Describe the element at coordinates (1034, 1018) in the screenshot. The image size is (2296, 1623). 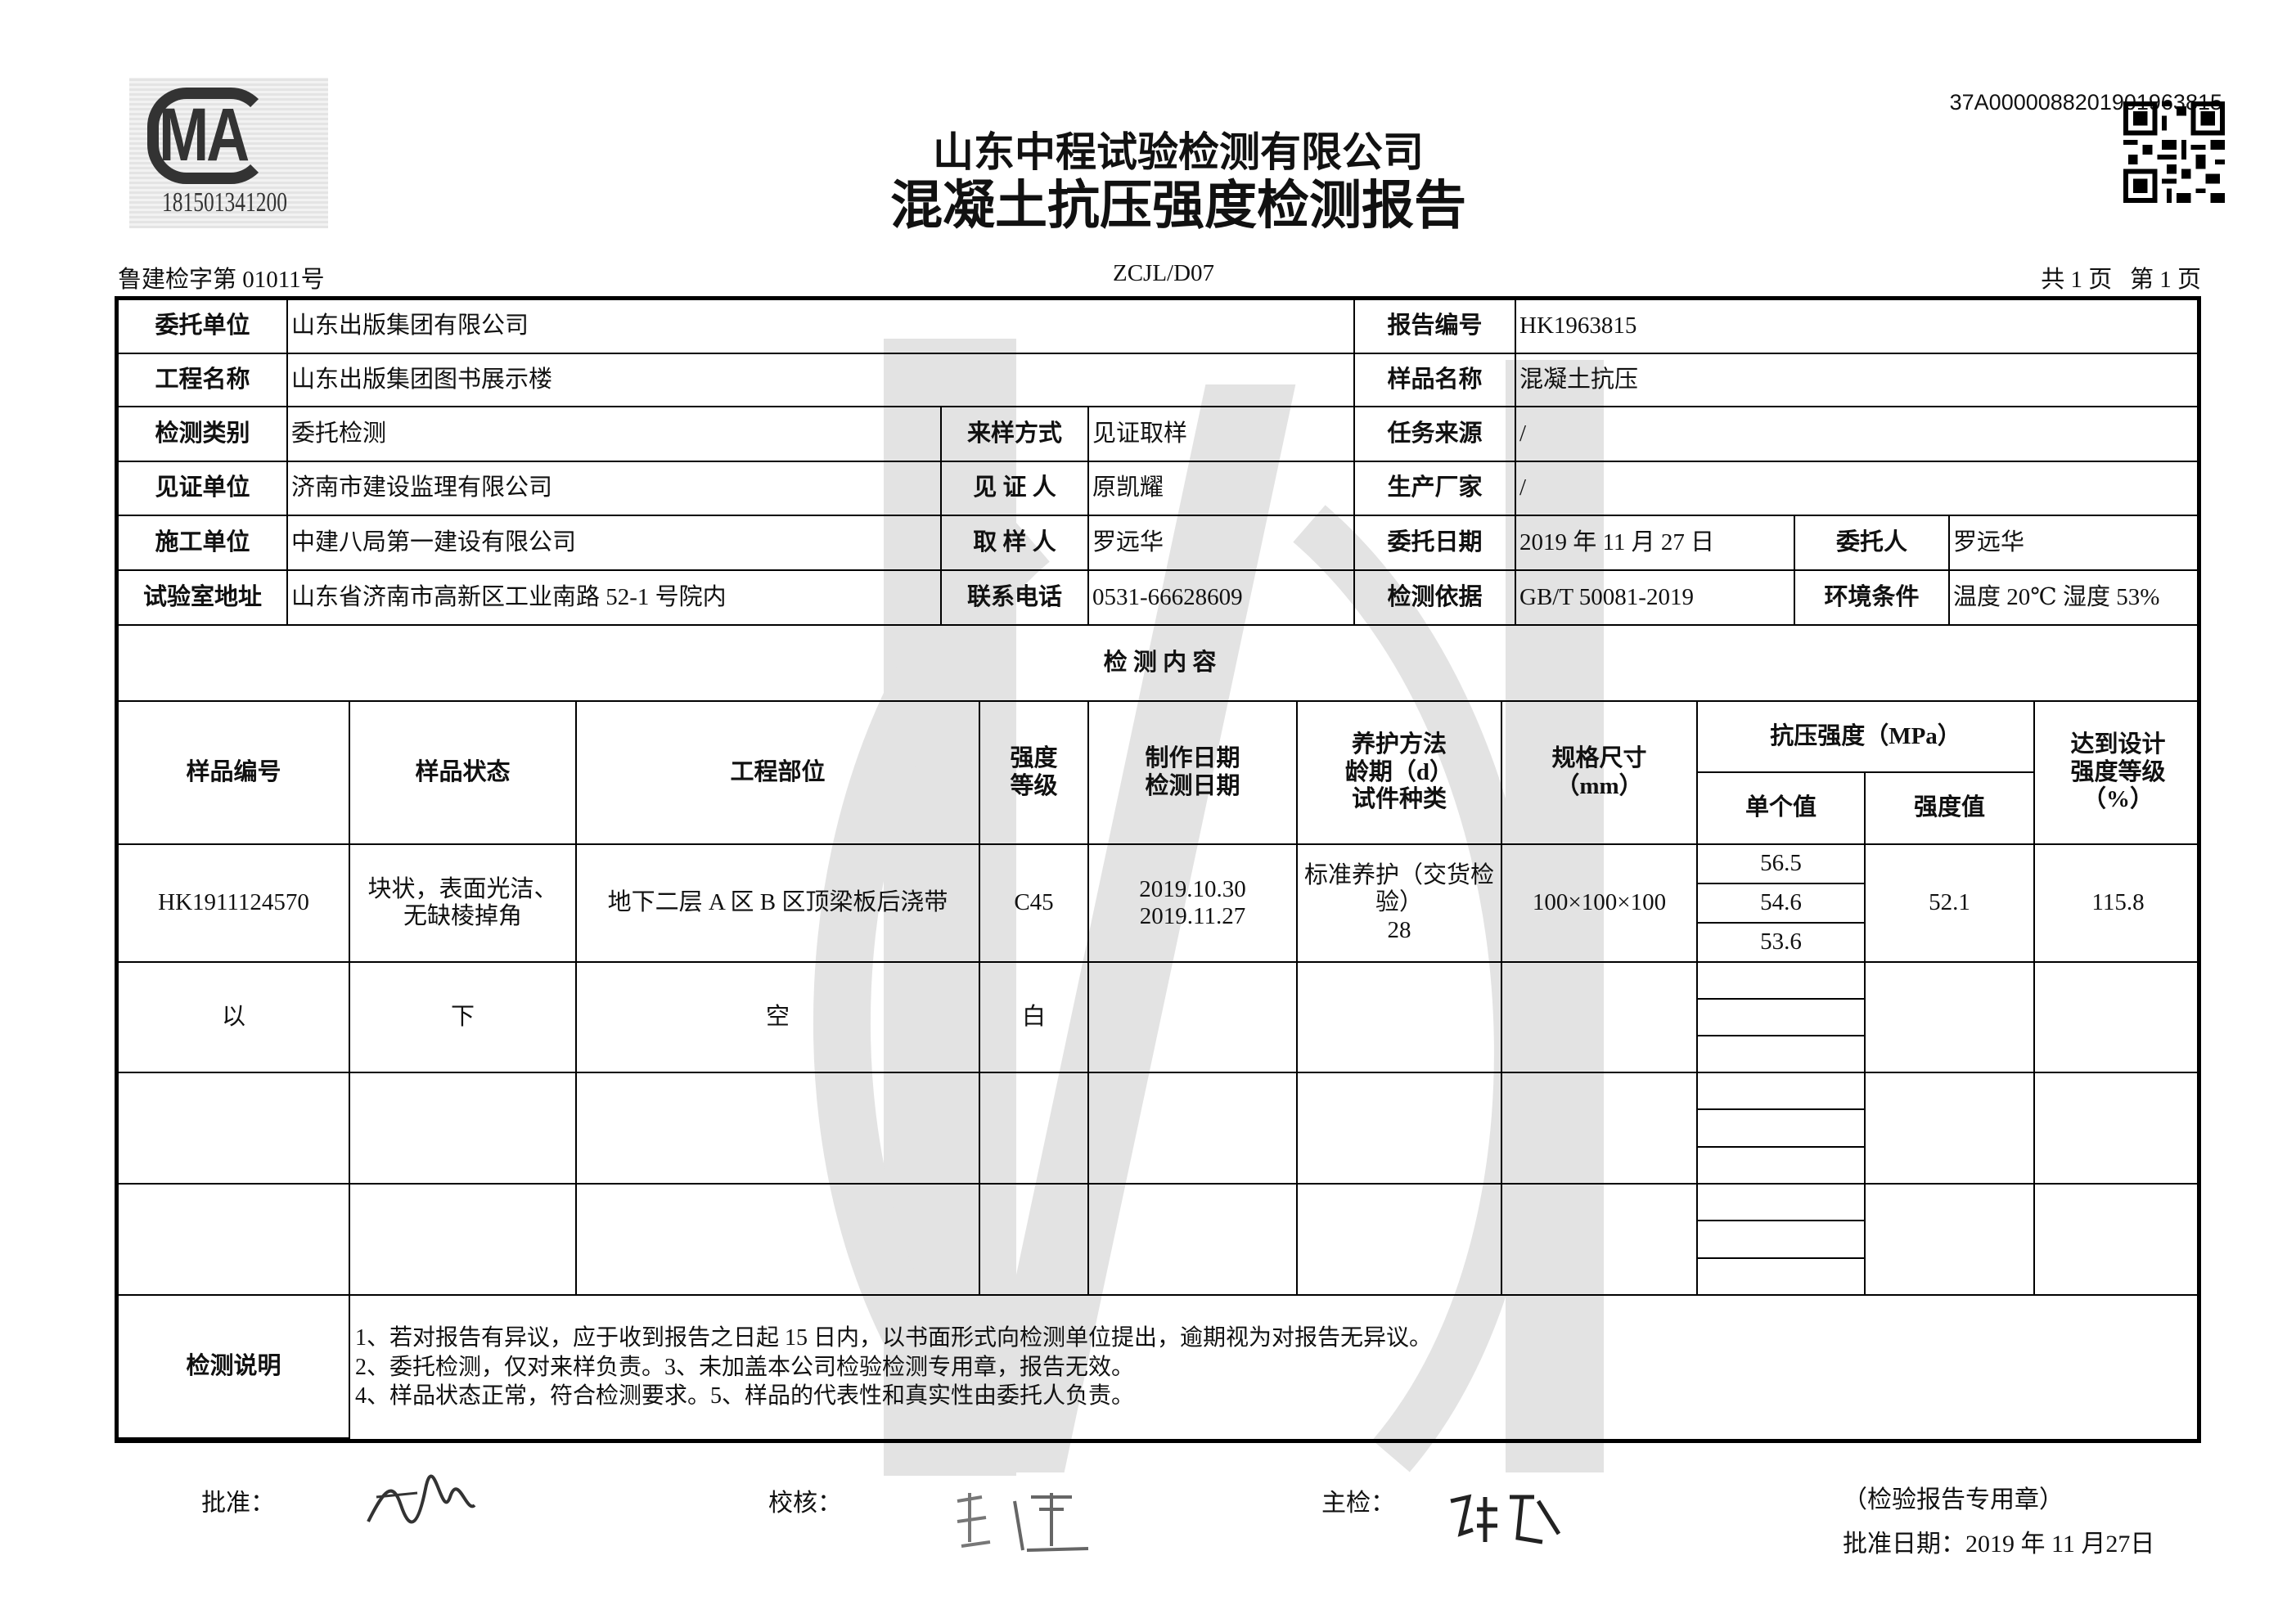
I see `blank-marker: 白` at that location.